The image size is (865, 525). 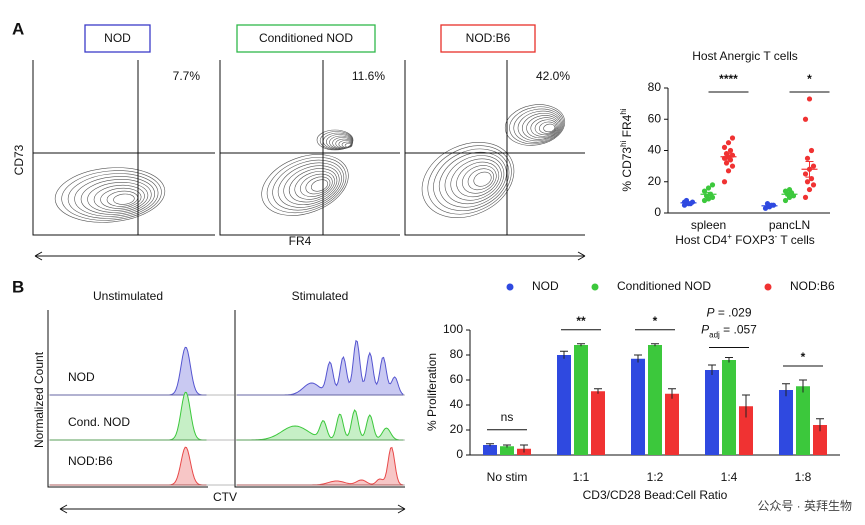 I want to click on x-tick-label: 1:1, so click(x=581, y=477).